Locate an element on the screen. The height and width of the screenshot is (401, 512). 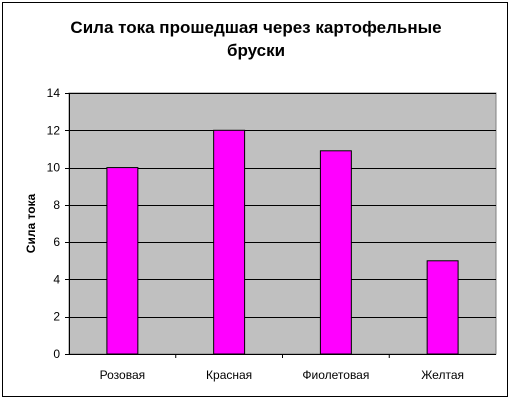
x-tick-labels: Розовая Красная Фиолетовая Желтая is located at coordinates (282, 368).